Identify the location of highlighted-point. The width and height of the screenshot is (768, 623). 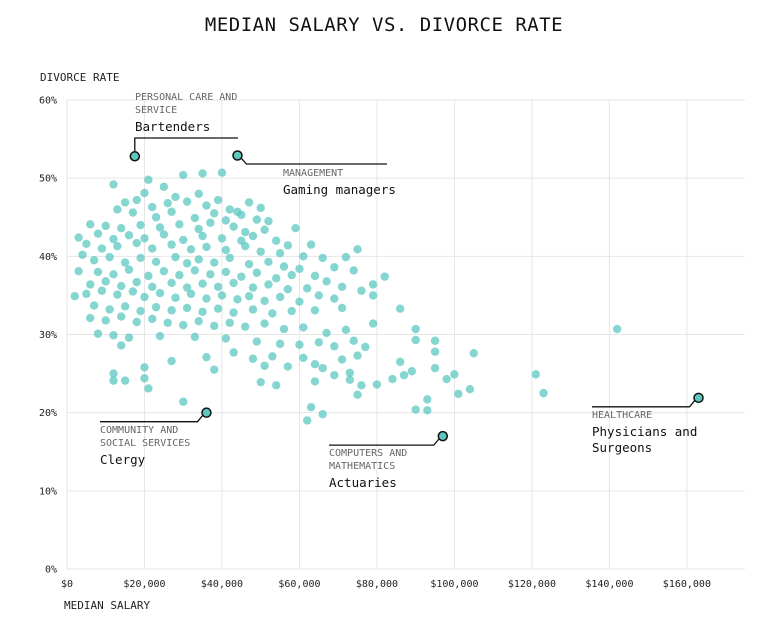
(135, 156).